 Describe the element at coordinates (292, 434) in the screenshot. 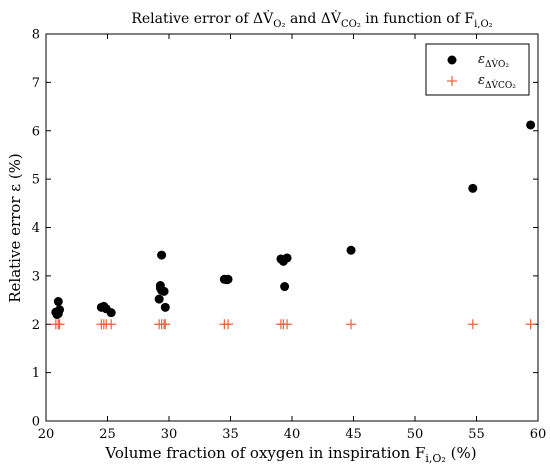

I see `x-tick-label: 40` at that location.